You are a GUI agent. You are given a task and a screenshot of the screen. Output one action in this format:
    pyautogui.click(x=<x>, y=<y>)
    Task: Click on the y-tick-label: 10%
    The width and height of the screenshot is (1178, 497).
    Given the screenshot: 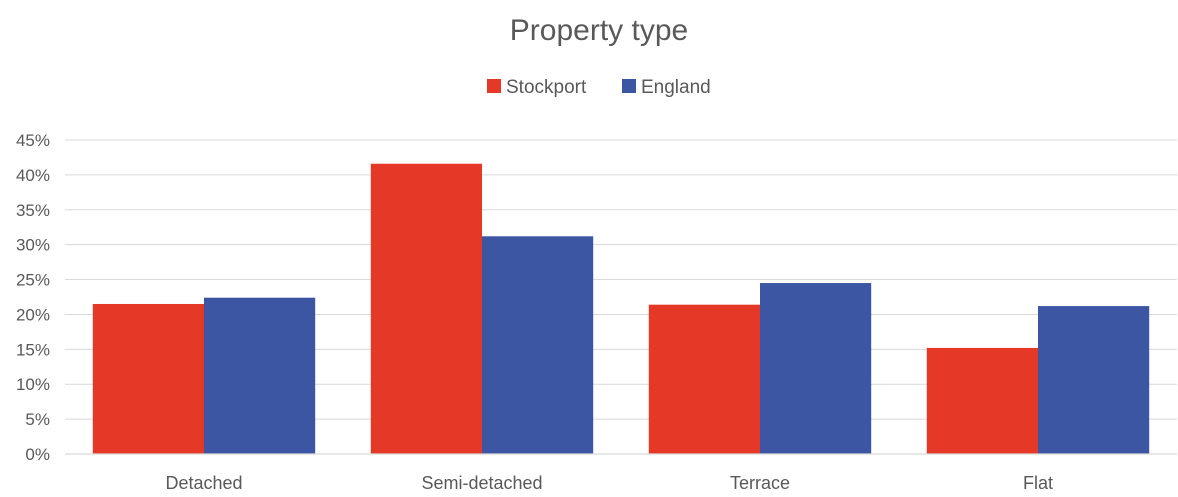 What is the action you would take?
    pyautogui.click(x=33, y=384)
    